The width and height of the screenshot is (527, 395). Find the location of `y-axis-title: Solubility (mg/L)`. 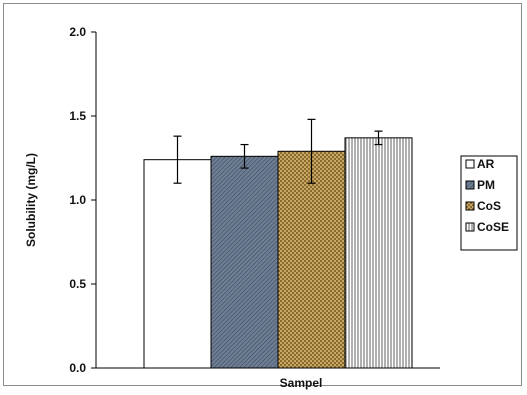

y-axis-title: Solubility (mg/L) is located at coordinates (31, 200).